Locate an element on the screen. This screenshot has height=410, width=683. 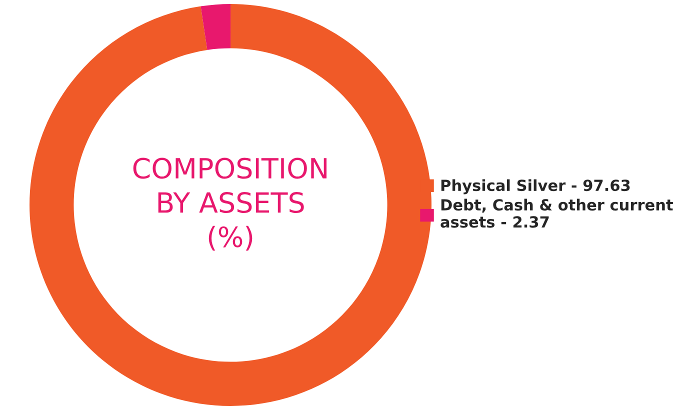
text: COMPOSITION BY ASSETS (%) is located at coordinates (230, 204).